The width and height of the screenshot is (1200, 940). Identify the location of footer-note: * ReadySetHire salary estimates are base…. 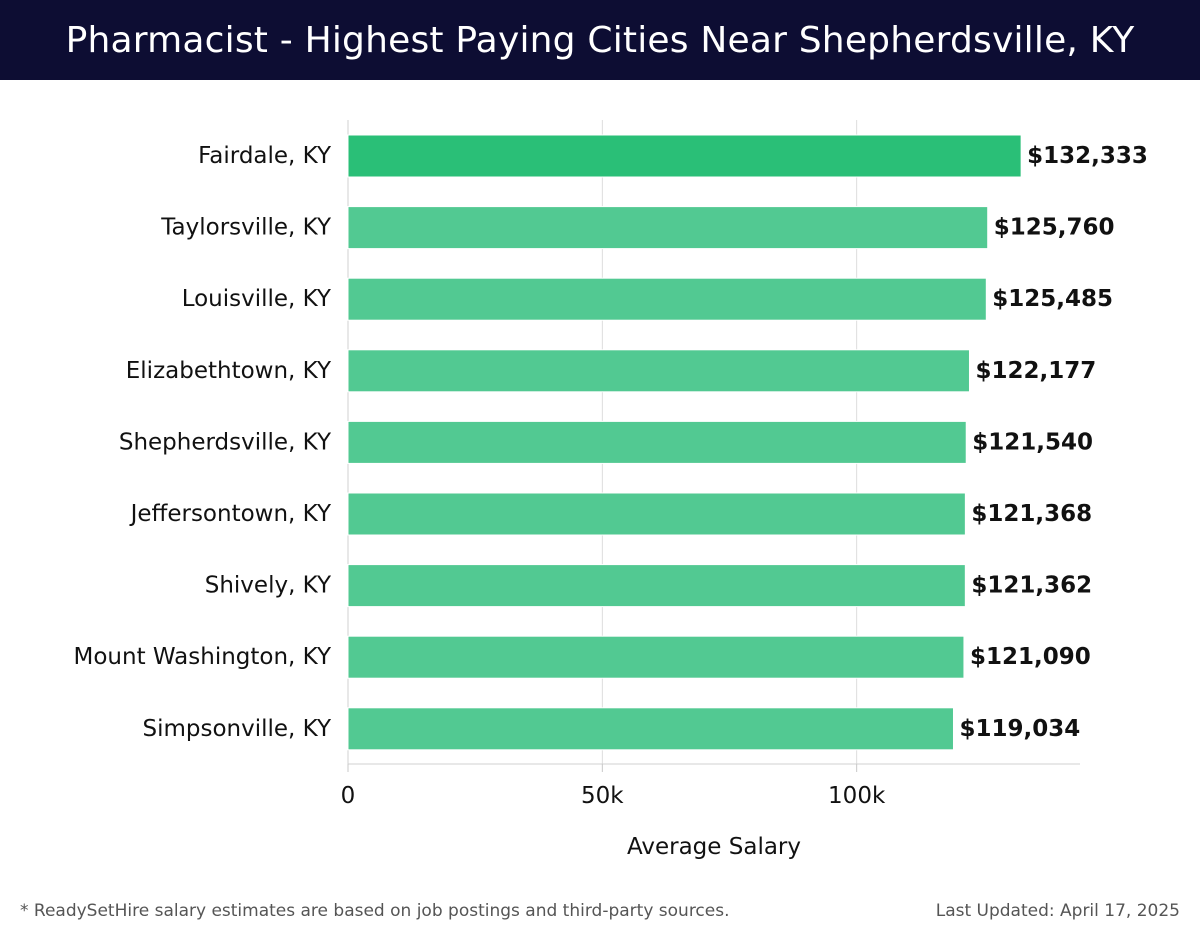
(375, 911).